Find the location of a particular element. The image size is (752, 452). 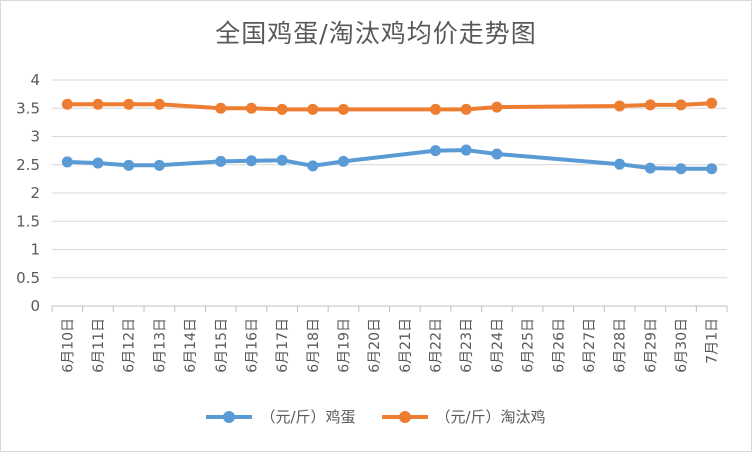

x-tick-label: 6月18日 is located at coordinates (314, 345).